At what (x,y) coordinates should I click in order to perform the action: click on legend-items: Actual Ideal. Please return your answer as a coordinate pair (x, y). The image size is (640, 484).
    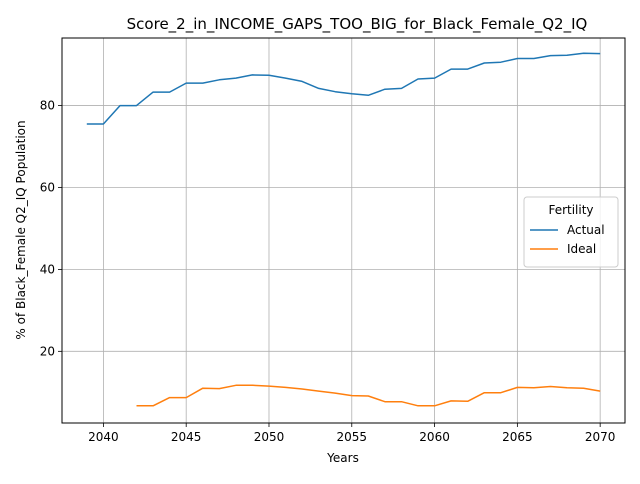
    Looking at the image, I should click on (567, 239).